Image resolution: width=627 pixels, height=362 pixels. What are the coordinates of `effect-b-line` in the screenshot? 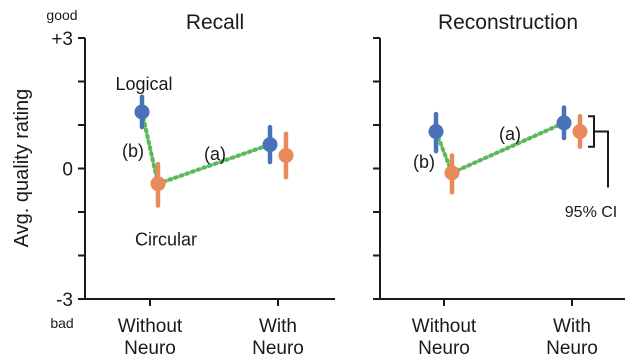 It's located at (150, 147).